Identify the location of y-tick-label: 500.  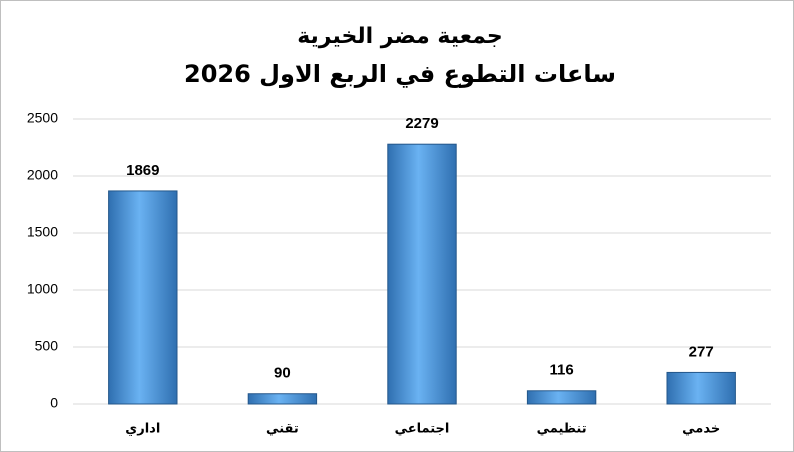
(47, 346).